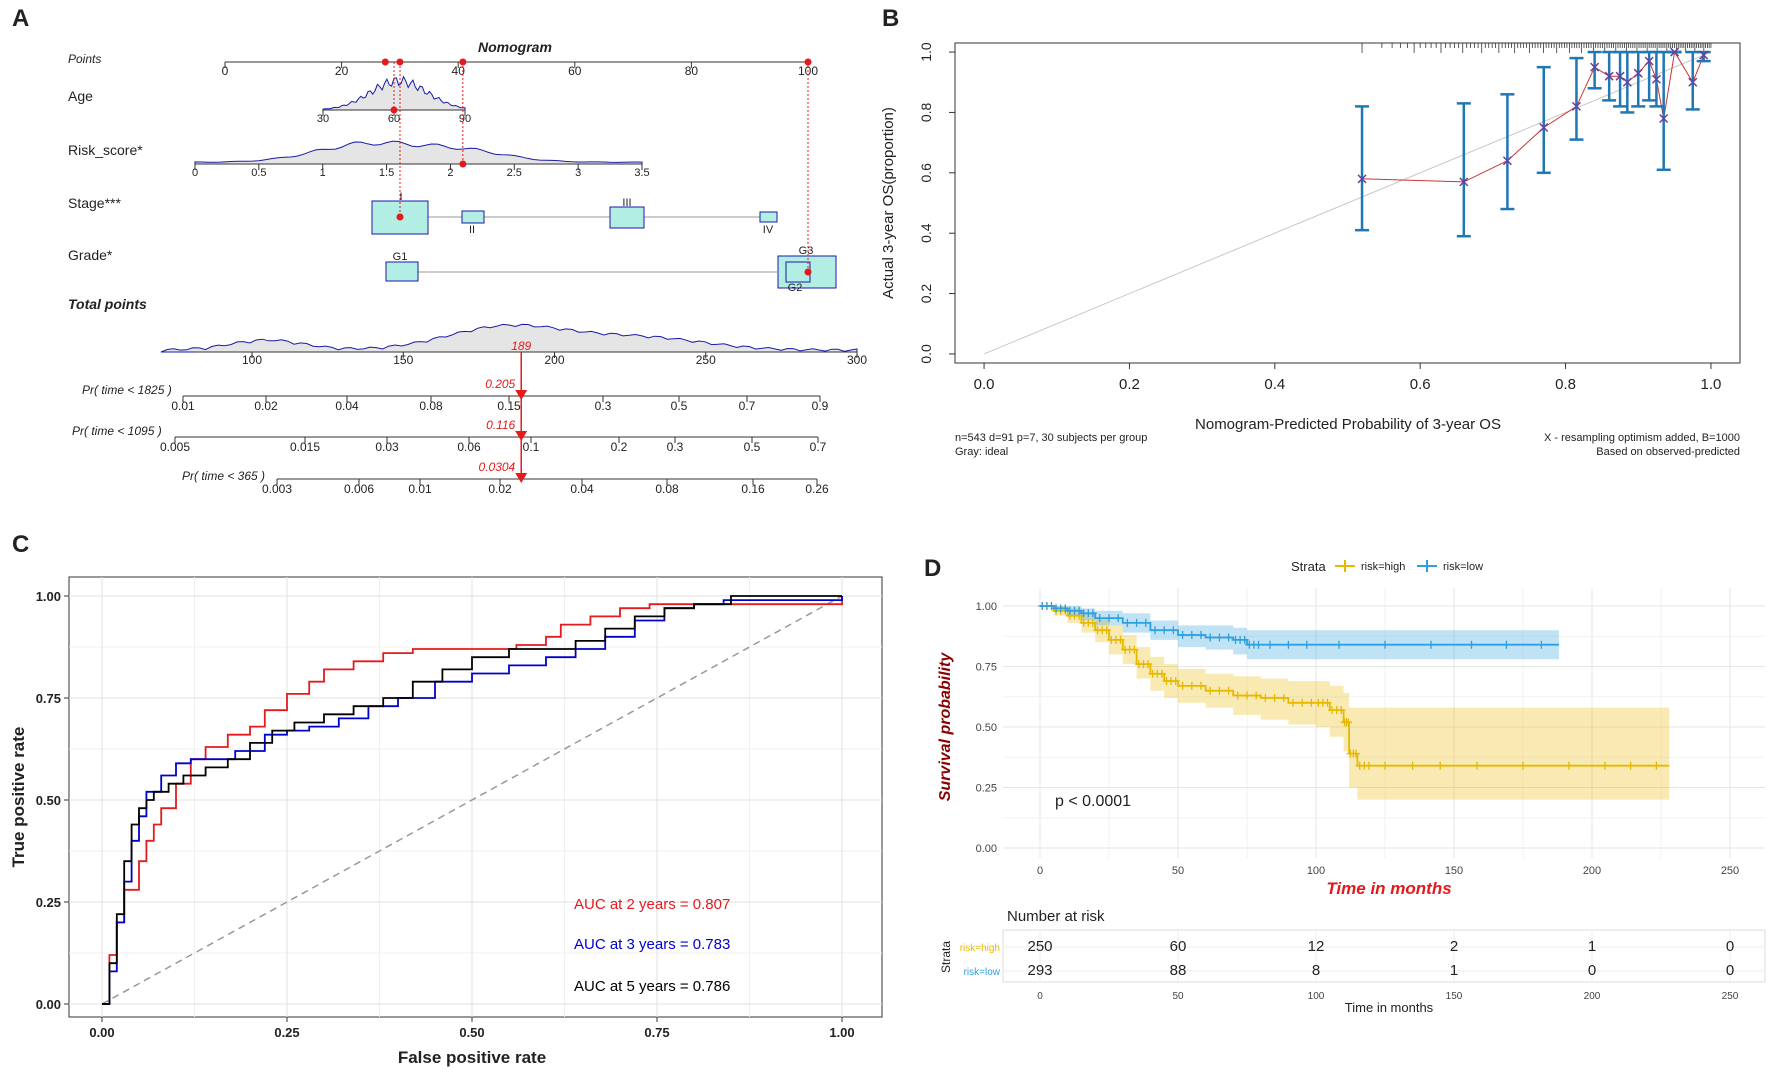 Image resolution: width=1772 pixels, height=1073 pixels. I want to click on p-value-label: p < 0.0001, so click(1093, 801).